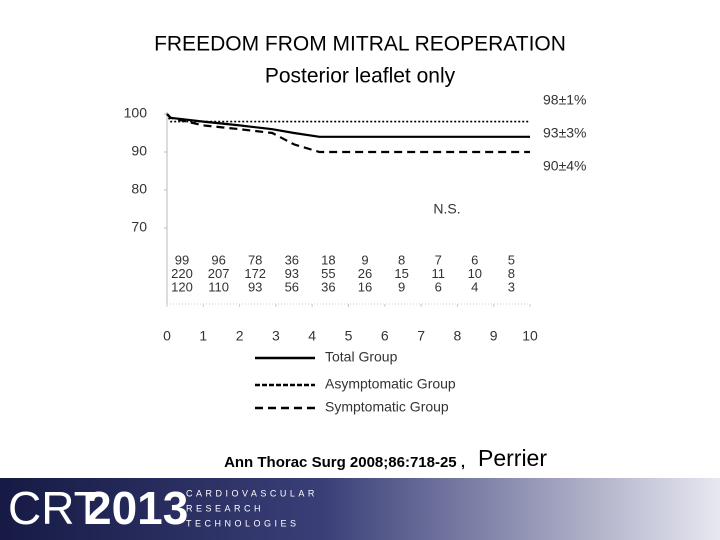 This screenshot has height=540, width=720. Describe the element at coordinates (446, 209) in the screenshot. I see `annotation: N.S.` at that location.